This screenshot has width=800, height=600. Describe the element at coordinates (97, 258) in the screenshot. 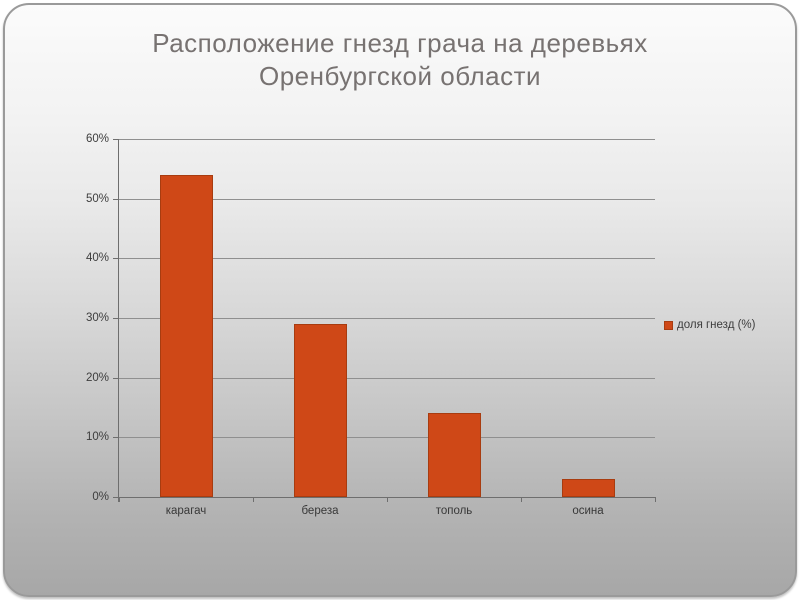

I see `y-axis-label: 40%` at that location.